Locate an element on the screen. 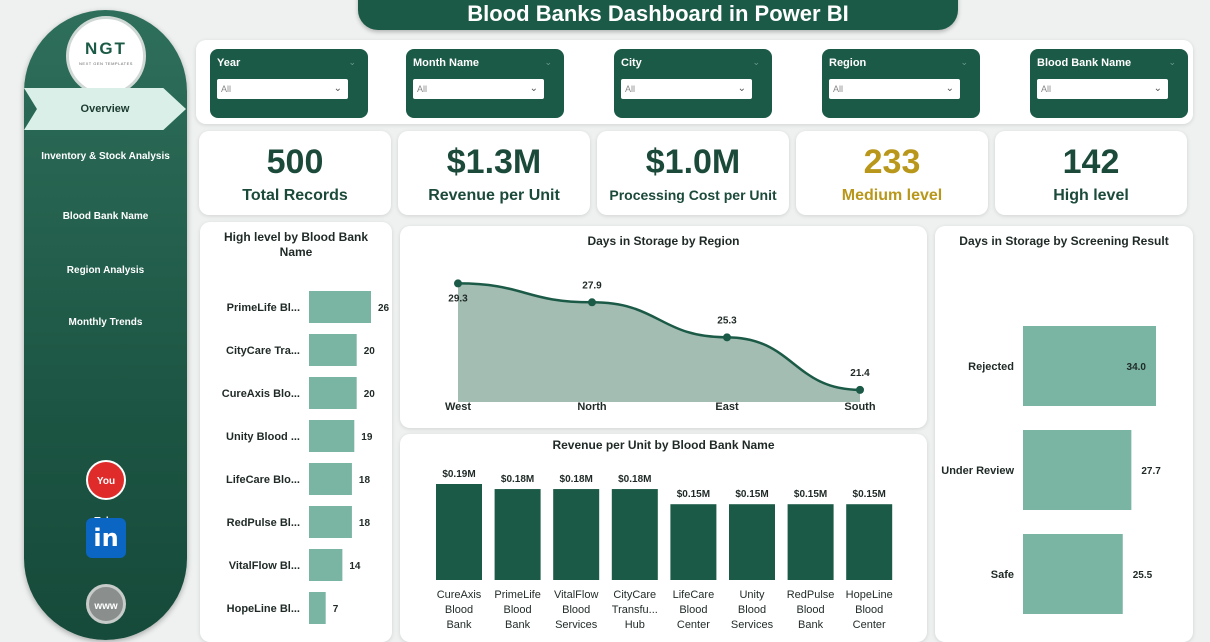 This screenshot has height=642, width=1210. x-tick-label: HopeLine is located at coordinates (869, 595).